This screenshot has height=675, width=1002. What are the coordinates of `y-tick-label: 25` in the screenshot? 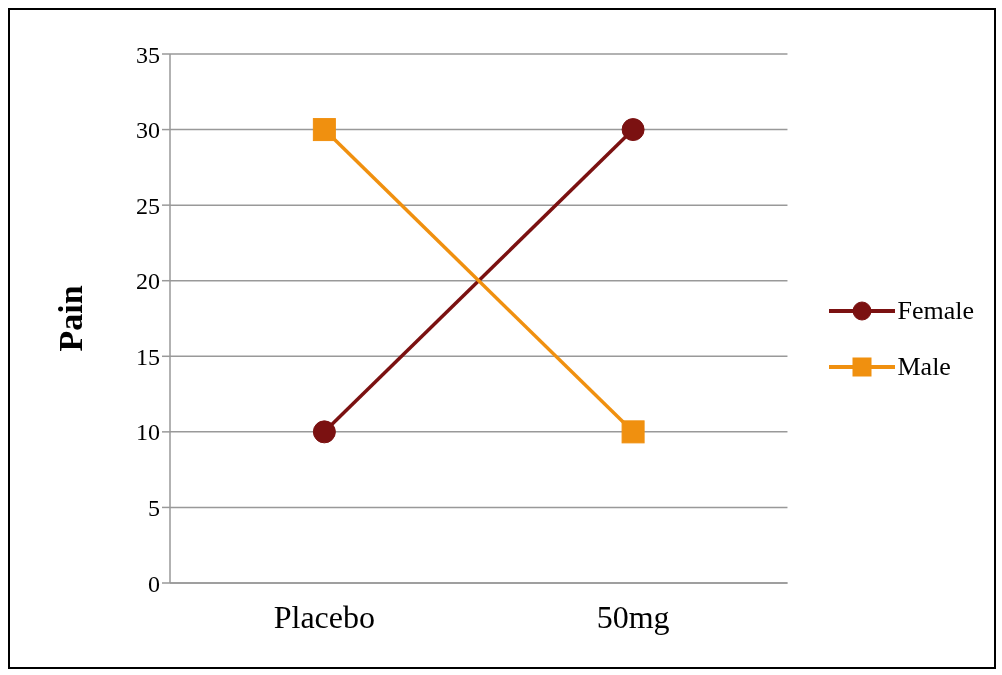 It's located at (148, 205).